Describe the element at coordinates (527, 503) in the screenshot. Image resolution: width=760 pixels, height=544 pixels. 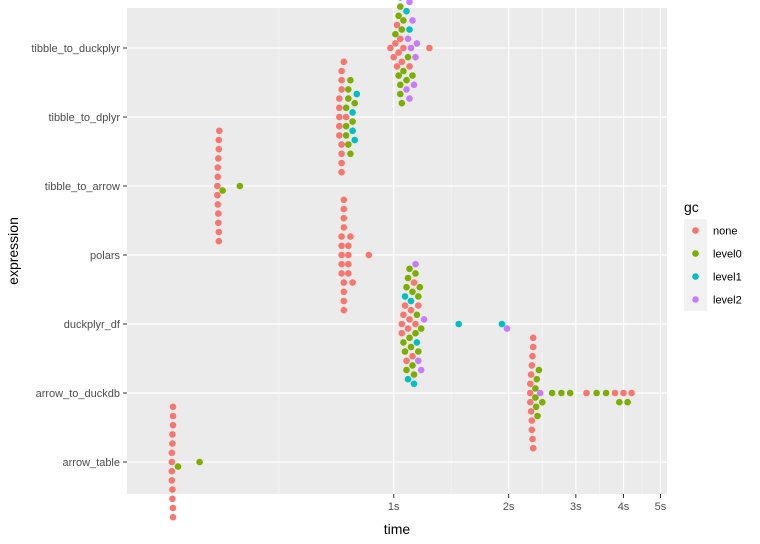
I see `x-axis: 1s 2s 3s 4s 5s` at that location.